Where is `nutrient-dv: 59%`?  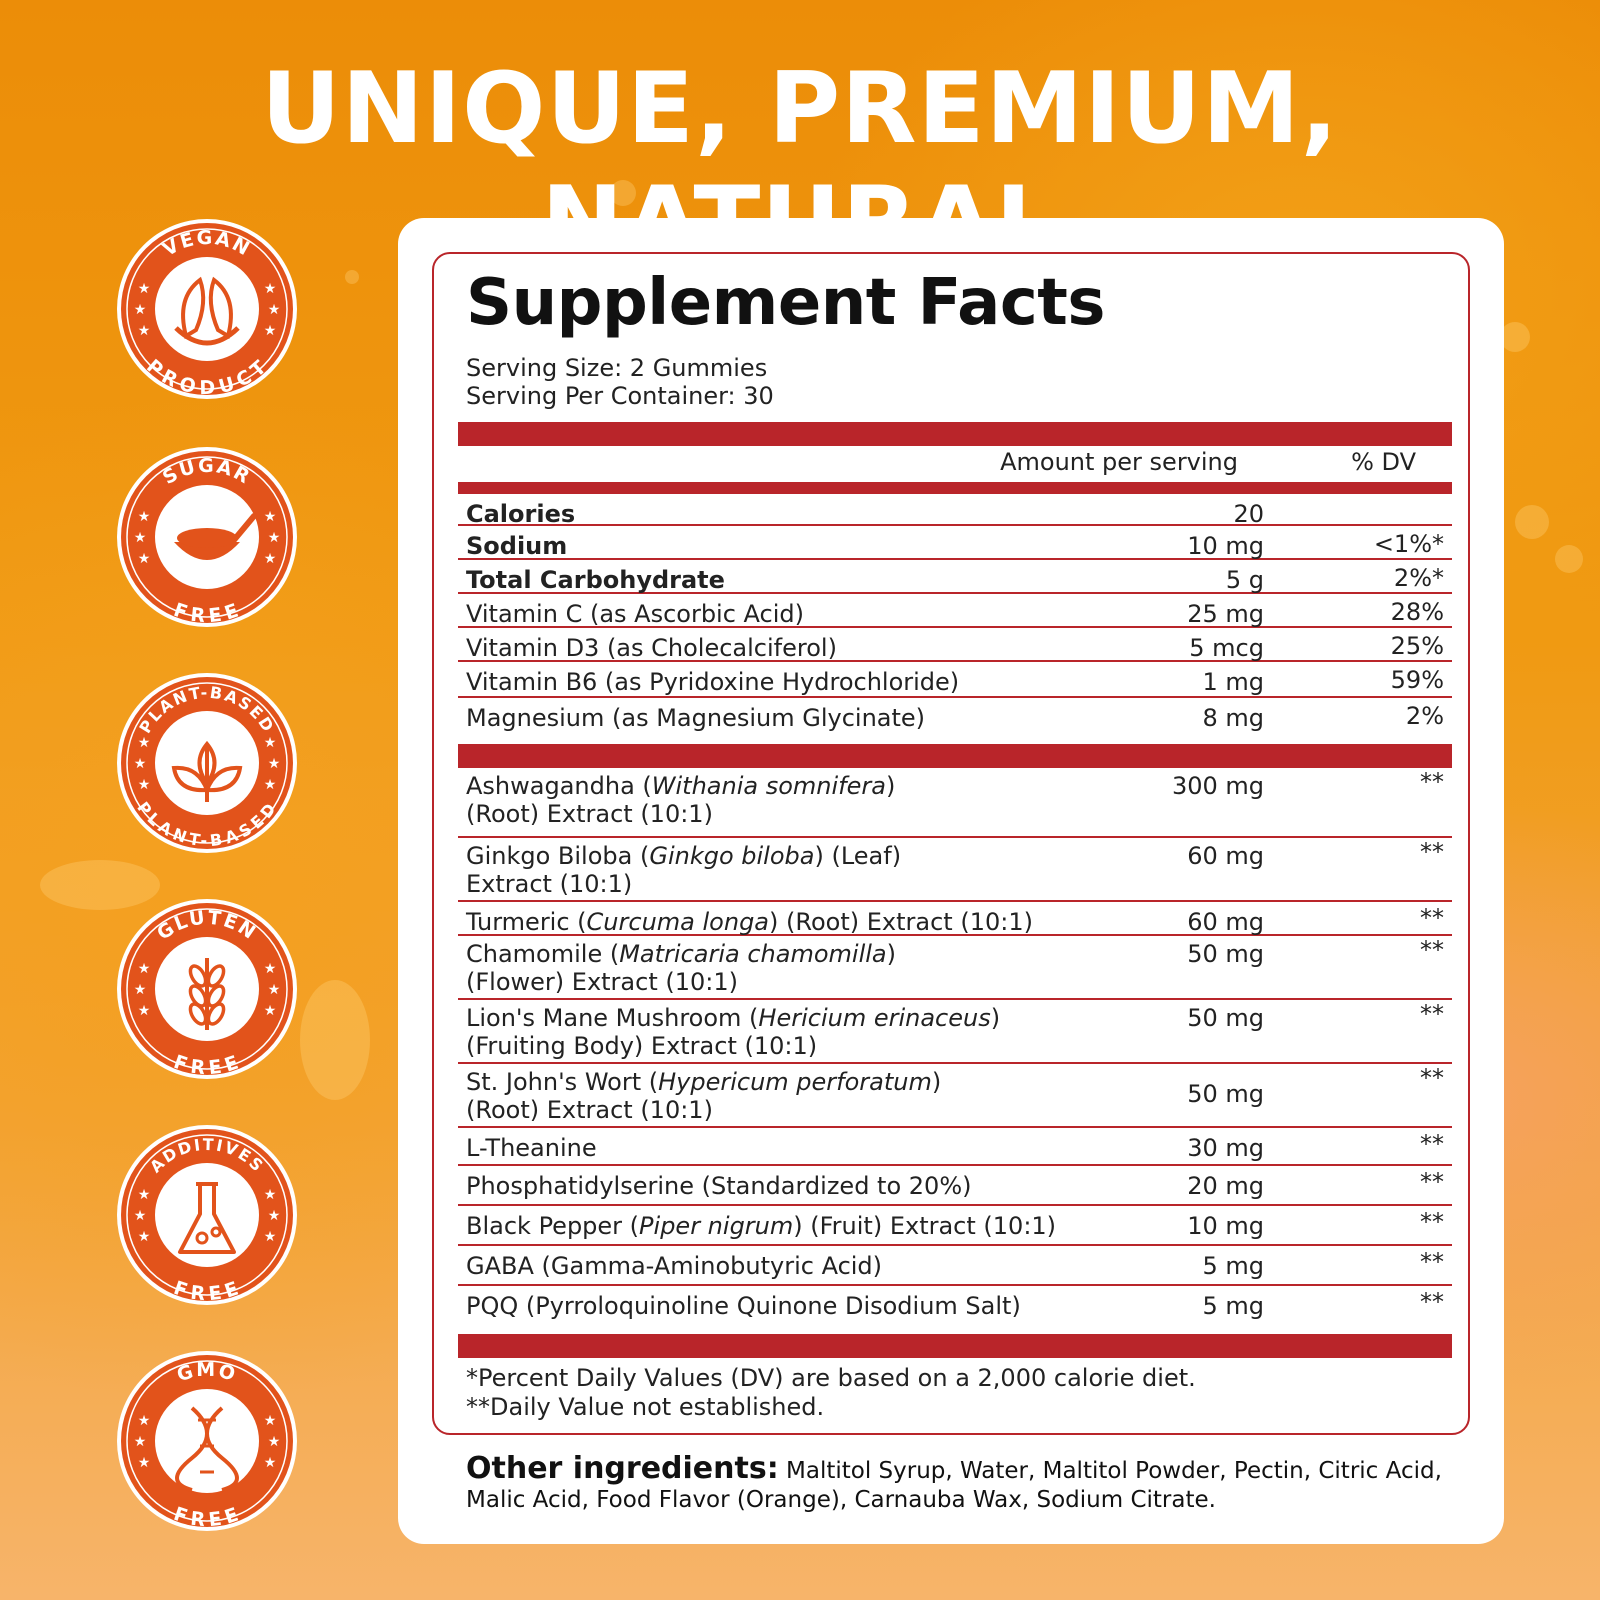
nutrient-dv: 59% is located at coordinates (1417, 680).